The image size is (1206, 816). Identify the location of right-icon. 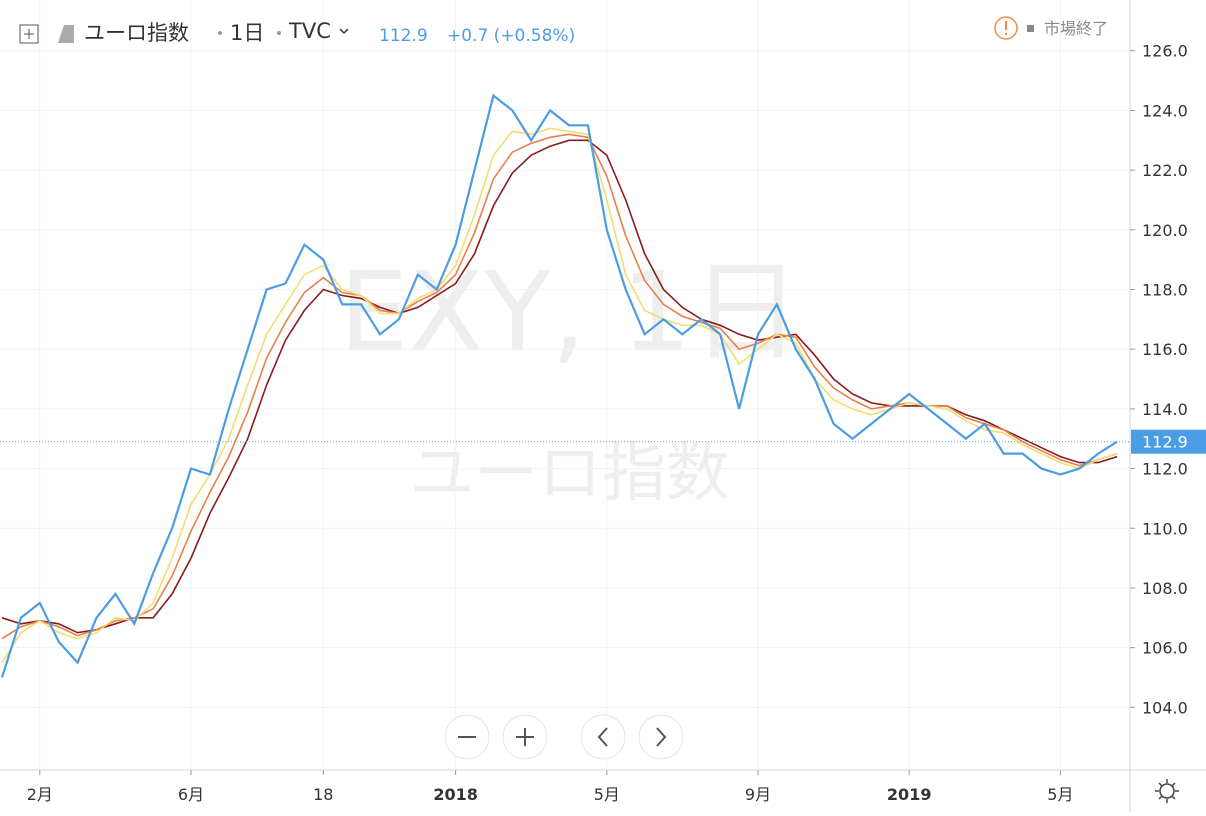
(661, 737).